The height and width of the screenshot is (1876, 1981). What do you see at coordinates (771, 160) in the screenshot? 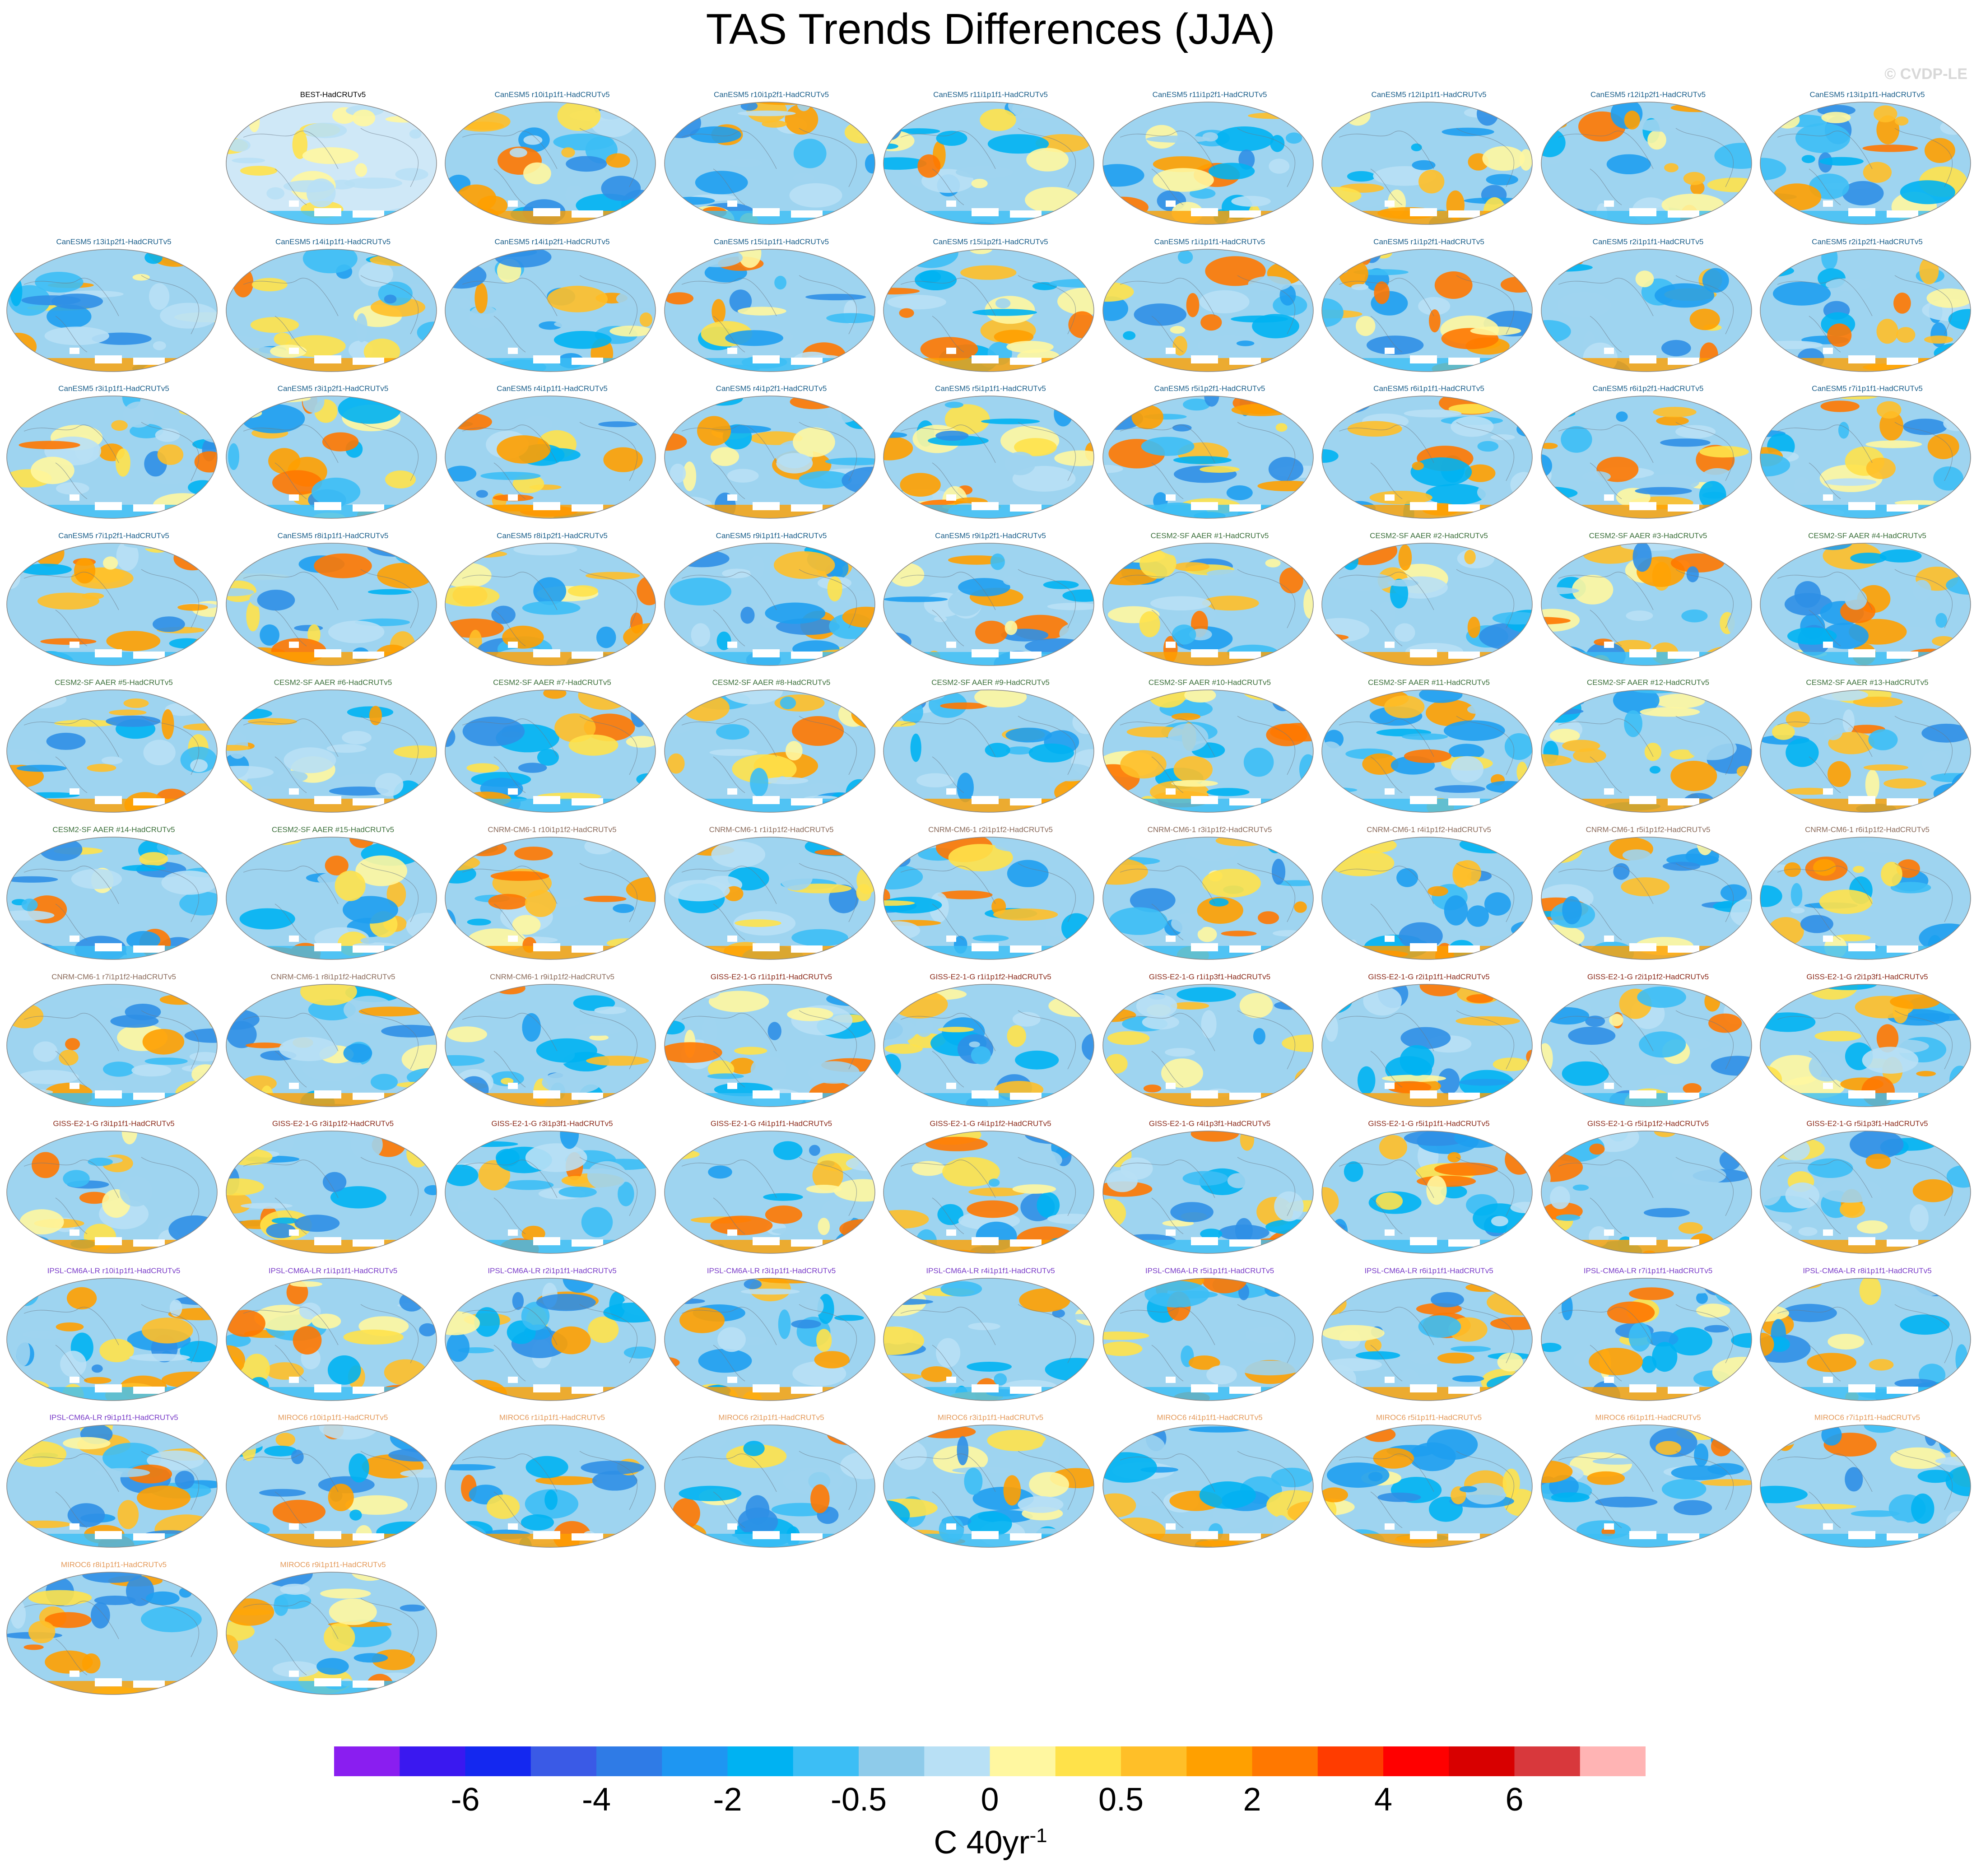
I see `map-panel: CanESM5 r10i1p2f1-HadCRUTv5` at bounding box center [771, 160].